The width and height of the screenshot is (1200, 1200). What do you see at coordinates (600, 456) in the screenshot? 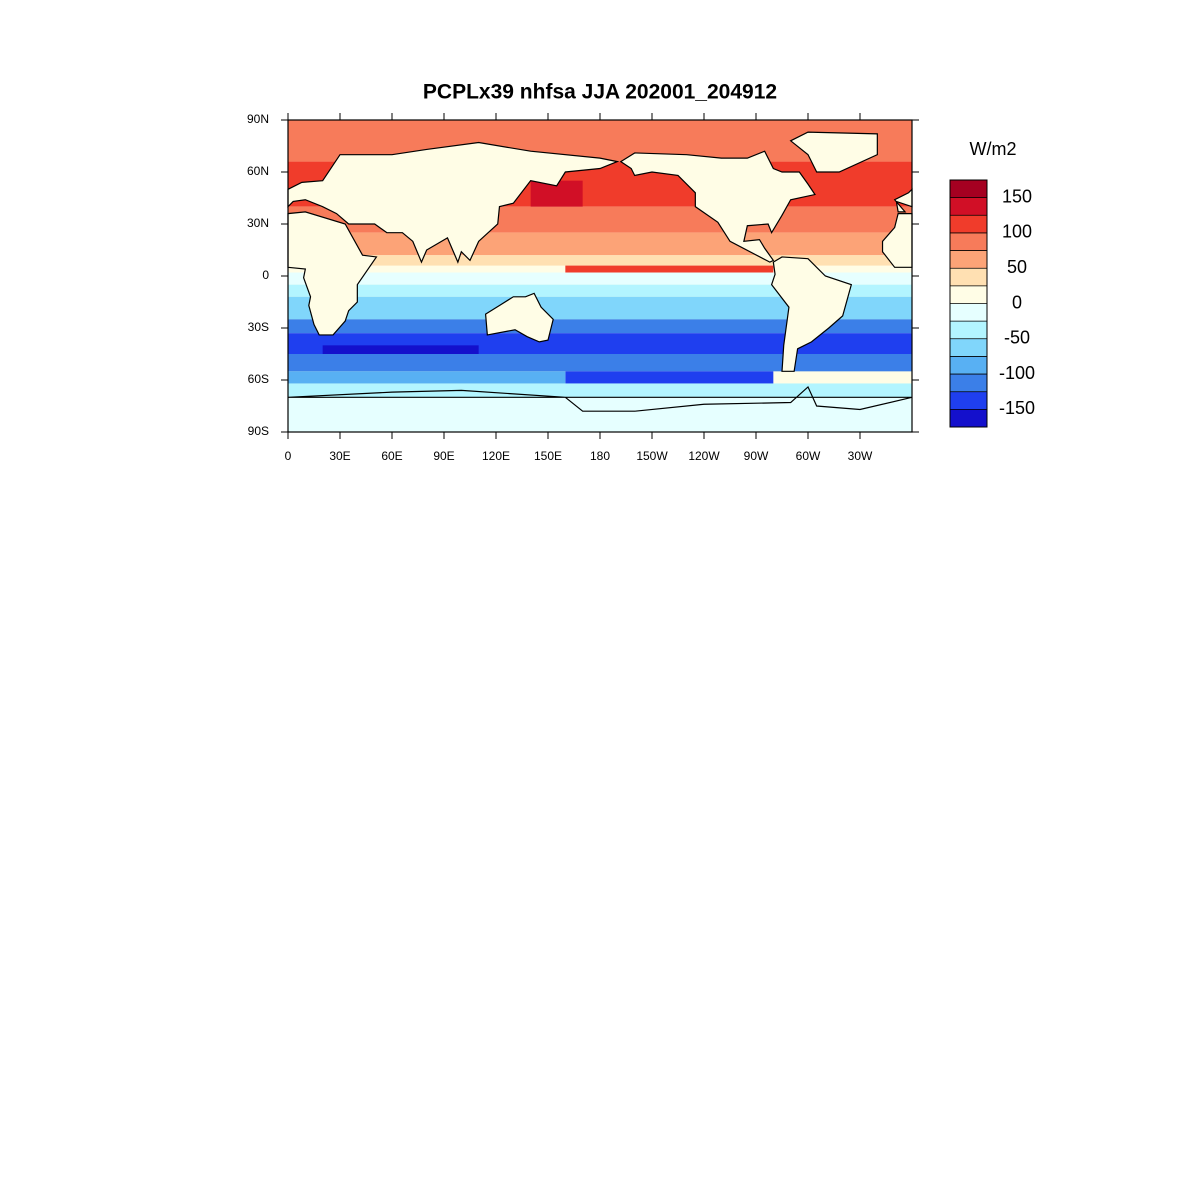
I see `x-tick-label: 180` at bounding box center [600, 456].